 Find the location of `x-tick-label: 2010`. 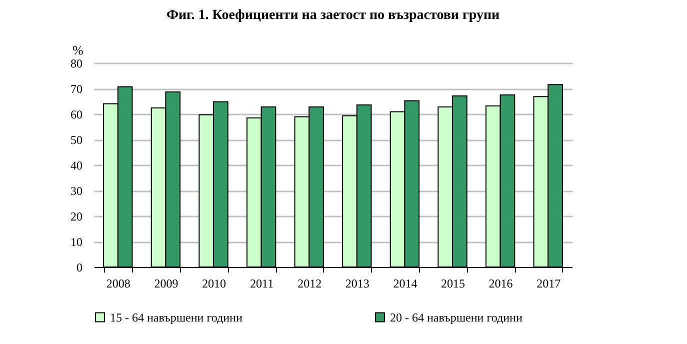

x-tick-label: 2010 is located at coordinates (214, 283).